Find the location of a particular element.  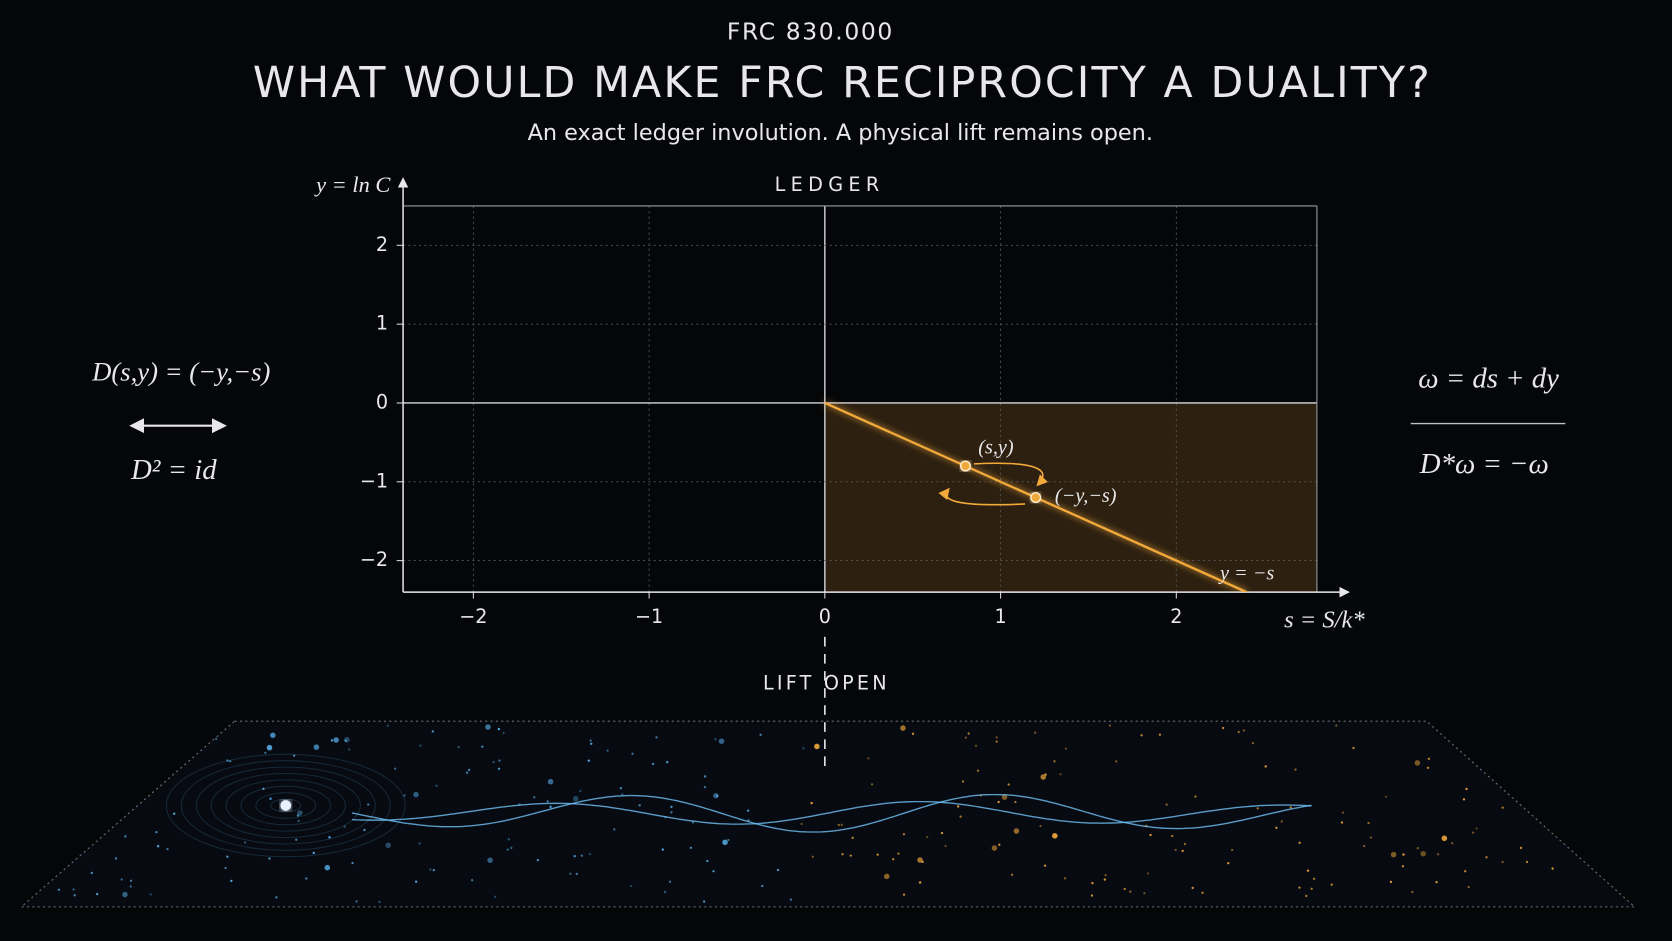

x-tick-label: −2 is located at coordinates (473, 616).